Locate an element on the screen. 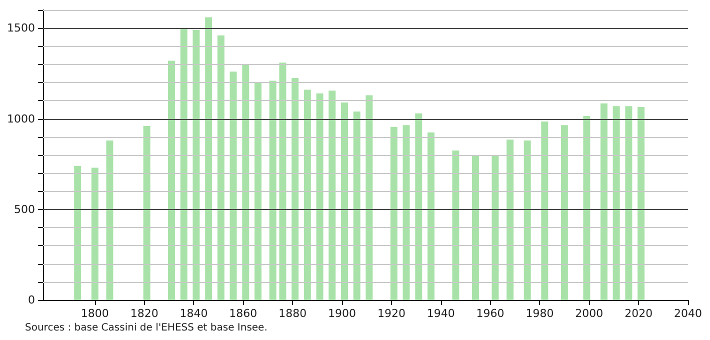 The image size is (710, 340). x-tick-label: 1940 is located at coordinates (440, 313).